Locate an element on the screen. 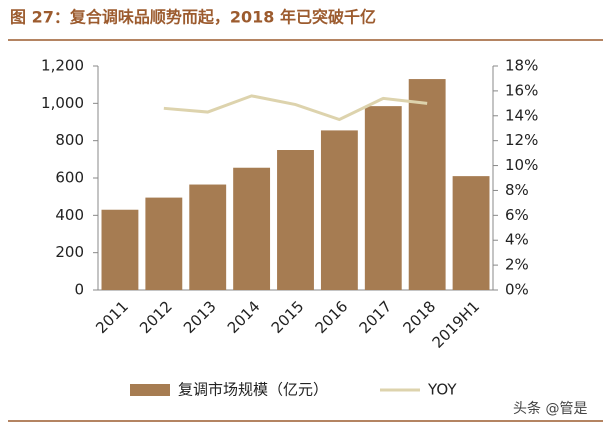  x-tick-label: 2012 is located at coordinates (156, 317).